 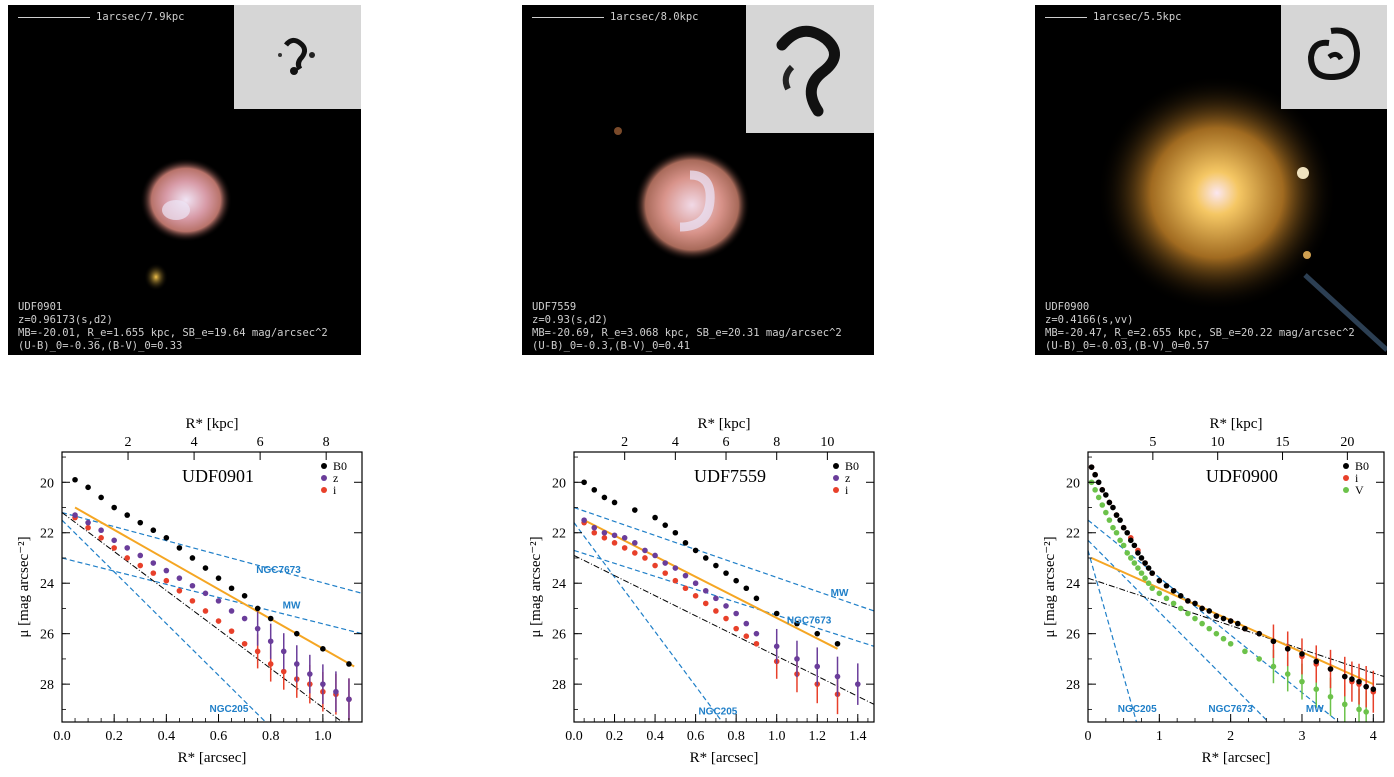 What do you see at coordinates (611, 346) in the screenshot?
I see `info-line: (U-B)_0=-0.3,(B-V)_0=0.41` at bounding box center [611, 346].